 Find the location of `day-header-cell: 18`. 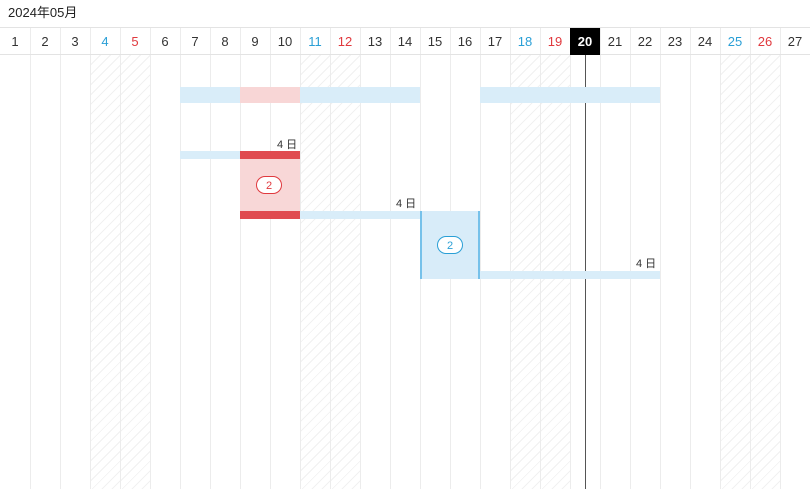

day-header-cell: 18 is located at coordinates (525, 41).